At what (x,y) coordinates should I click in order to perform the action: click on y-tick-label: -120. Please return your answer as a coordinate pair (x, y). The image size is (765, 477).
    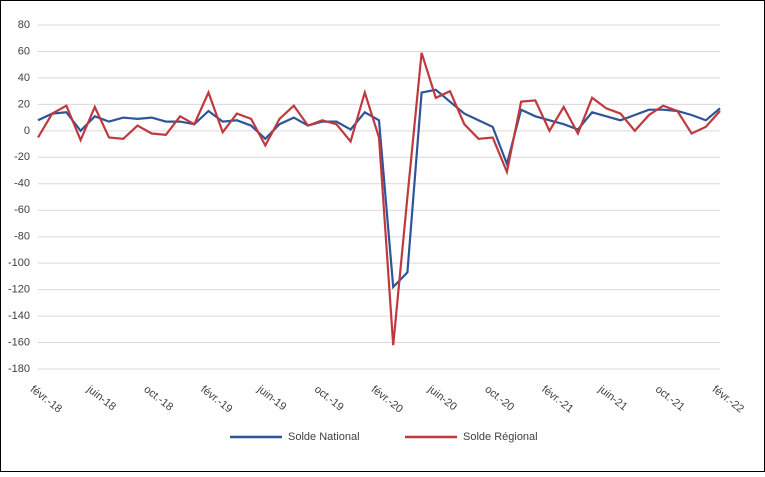
    Looking at the image, I should click on (19, 290).